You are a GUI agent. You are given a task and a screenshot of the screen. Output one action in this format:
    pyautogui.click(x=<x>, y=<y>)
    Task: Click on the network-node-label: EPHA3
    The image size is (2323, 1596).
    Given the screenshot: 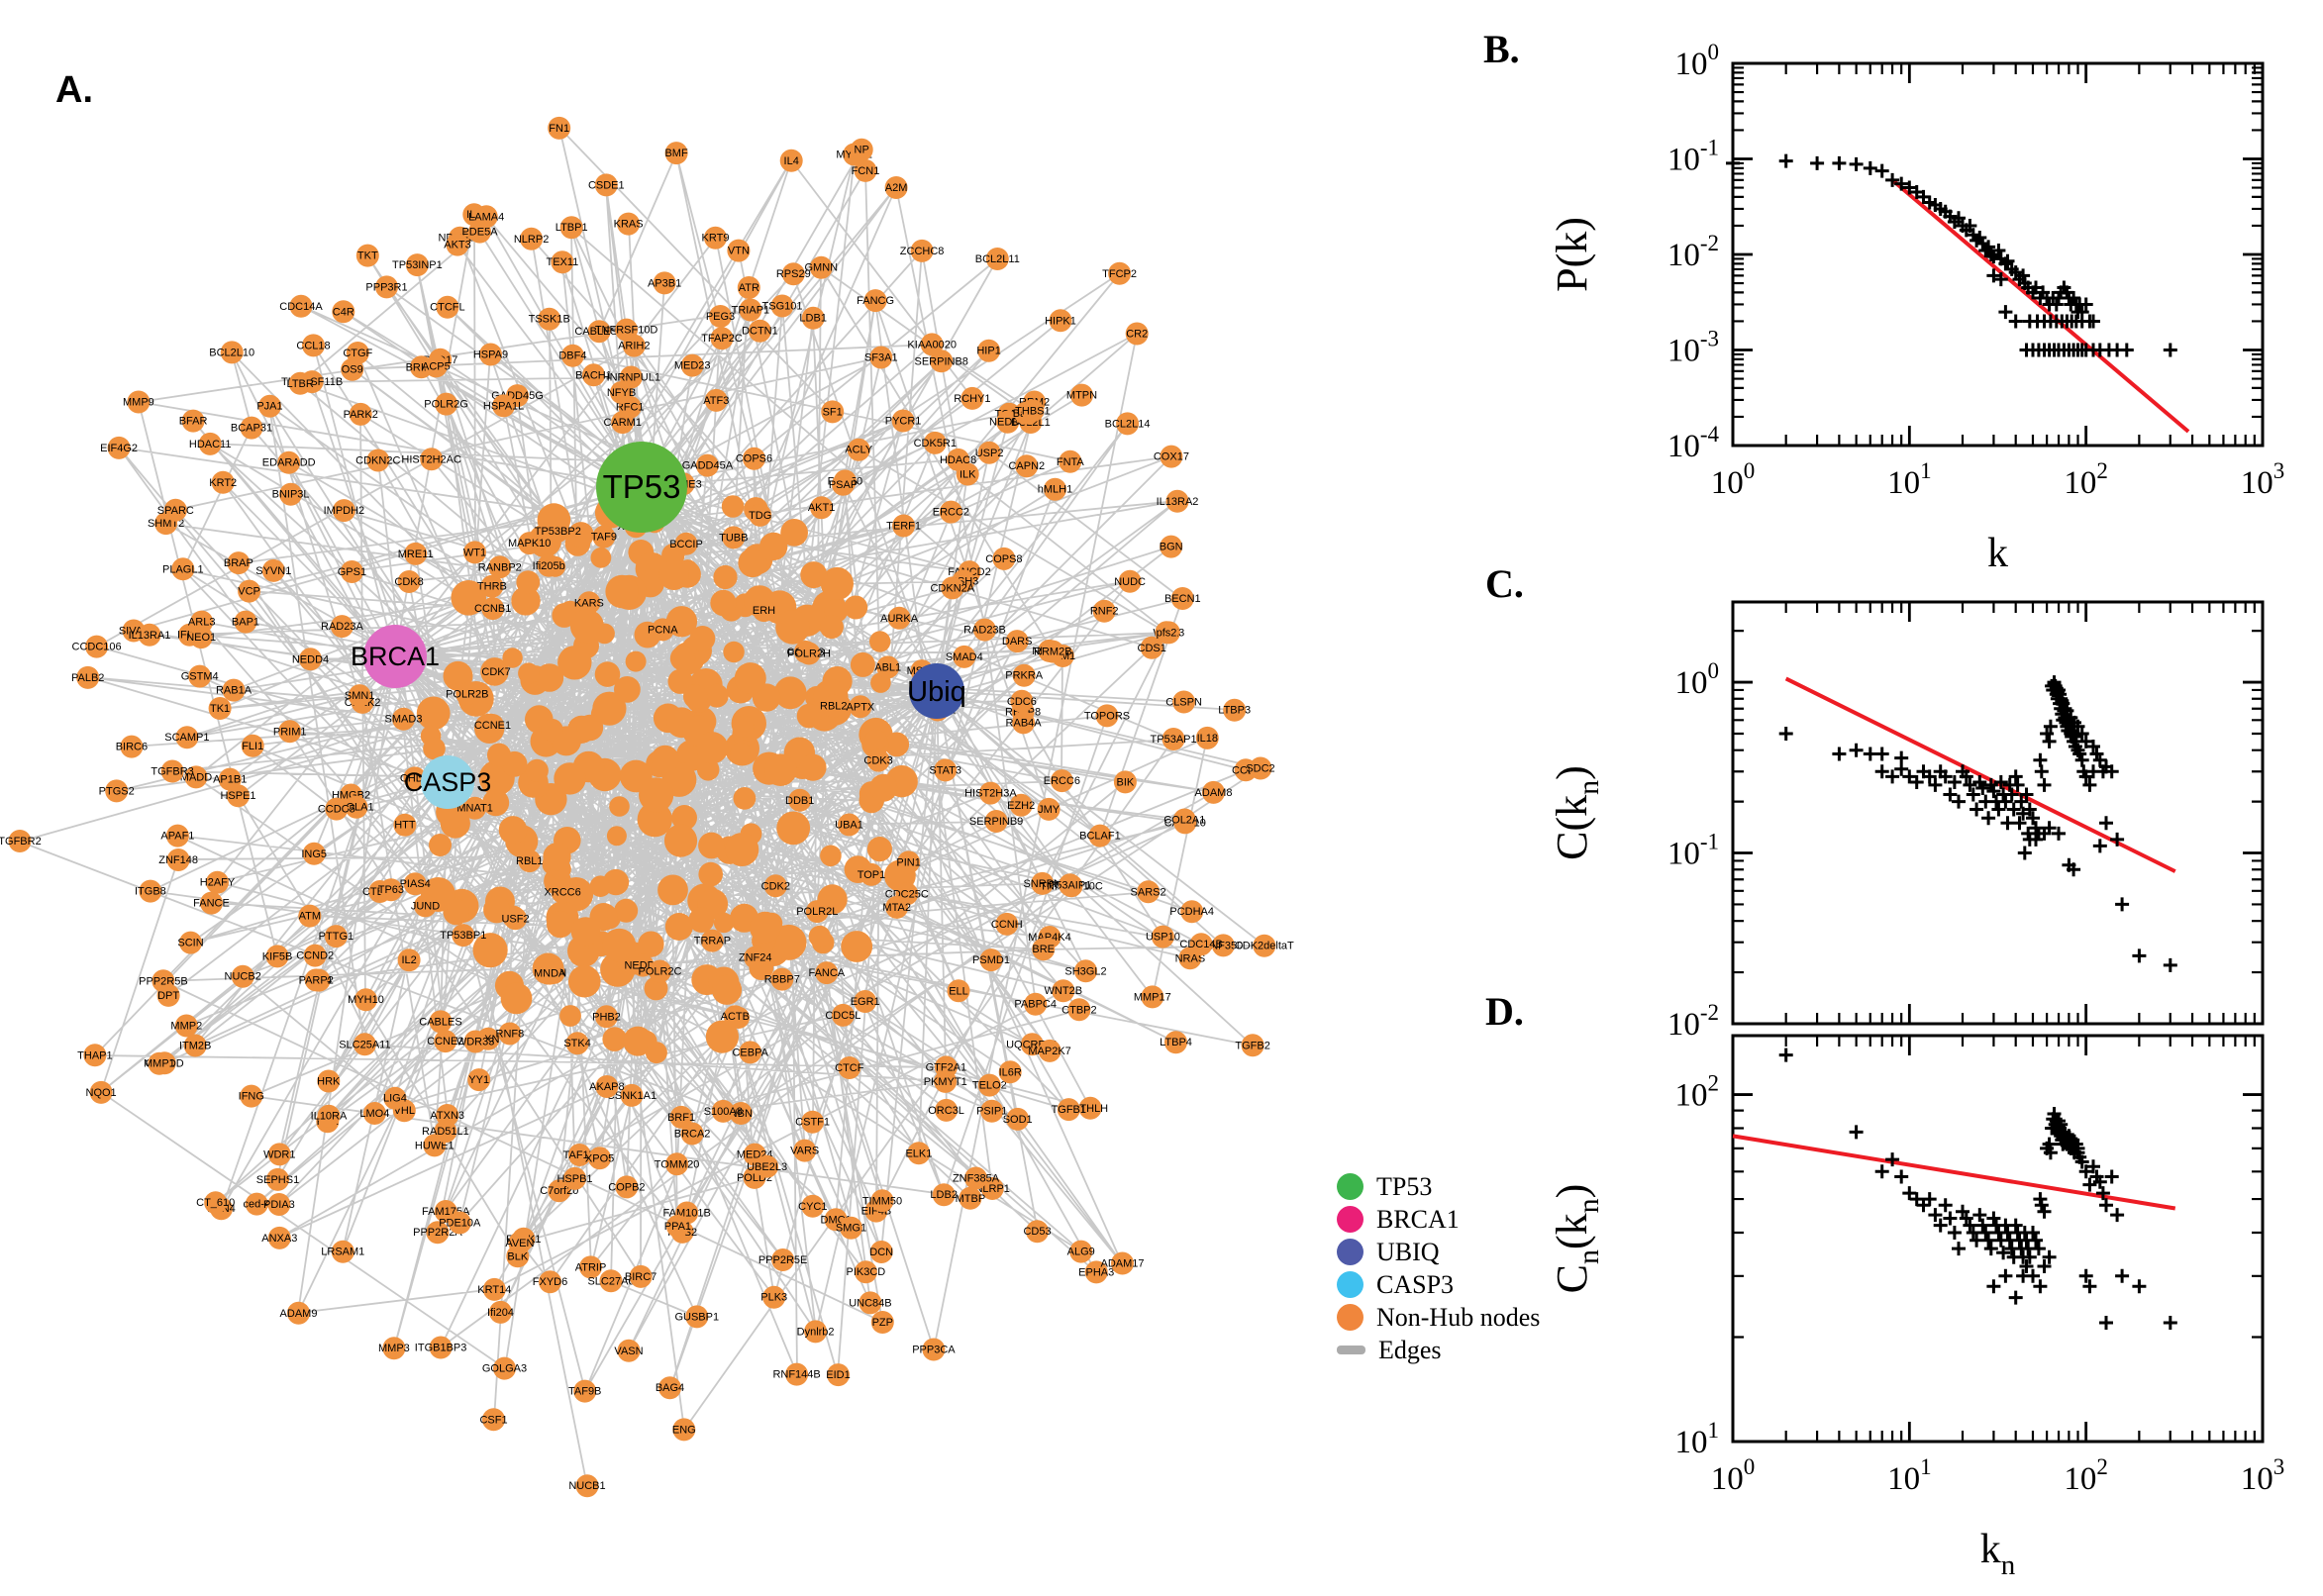 What is the action you would take?
    pyautogui.click(x=1096, y=1272)
    